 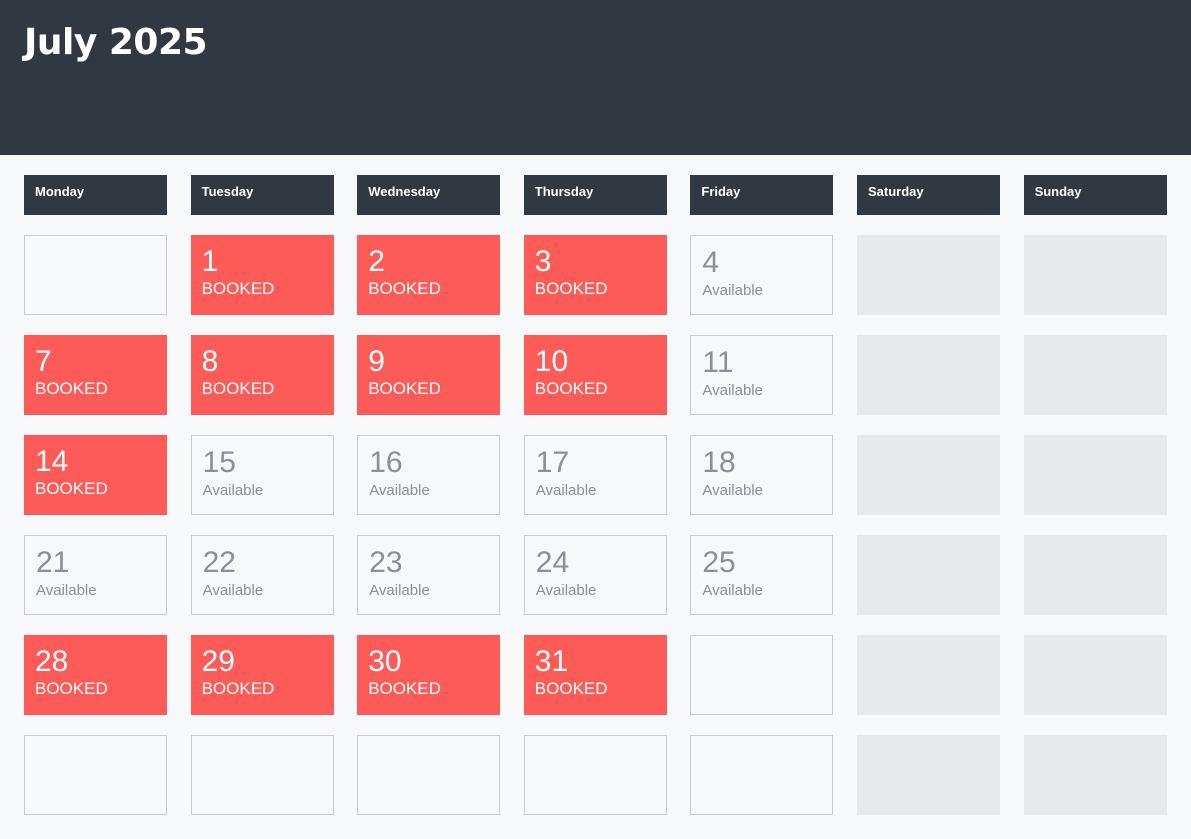 What do you see at coordinates (762, 275) in the screenshot?
I see `calendar-day-cell: 4 Available` at bounding box center [762, 275].